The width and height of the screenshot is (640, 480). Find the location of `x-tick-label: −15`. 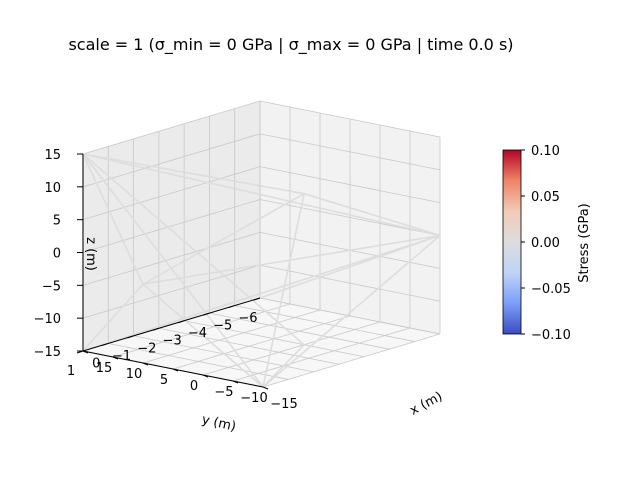

x-tick-label: −15 is located at coordinates (283, 404).